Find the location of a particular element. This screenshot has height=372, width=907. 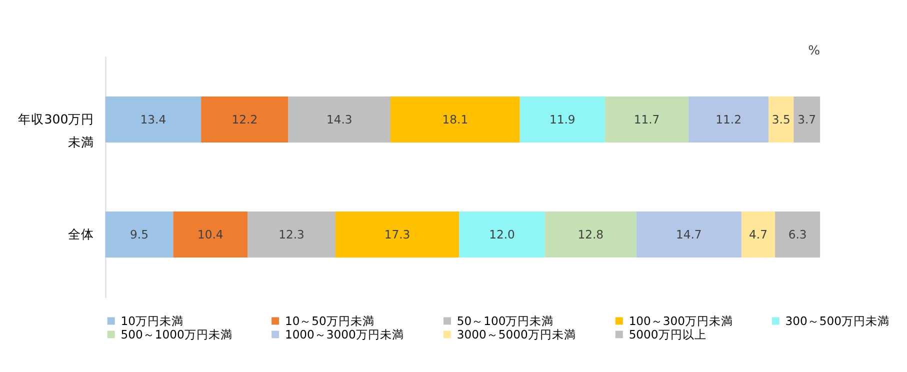

data-label: 12.2 is located at coordinates (245, 119).